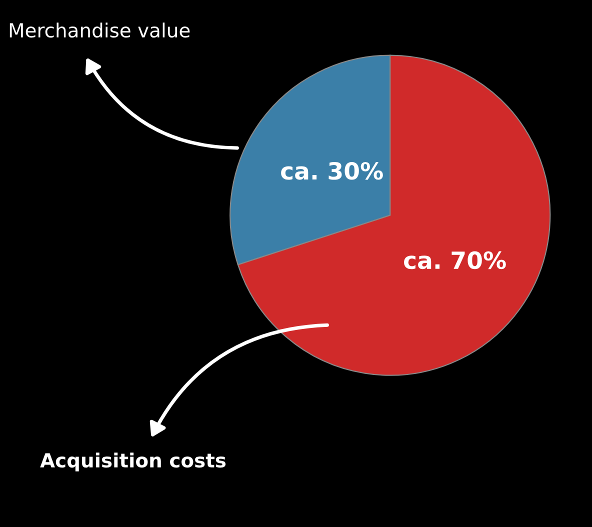 The image size is (592, 527). I want to click on data-label: ca. 70%, so click(455, 260).